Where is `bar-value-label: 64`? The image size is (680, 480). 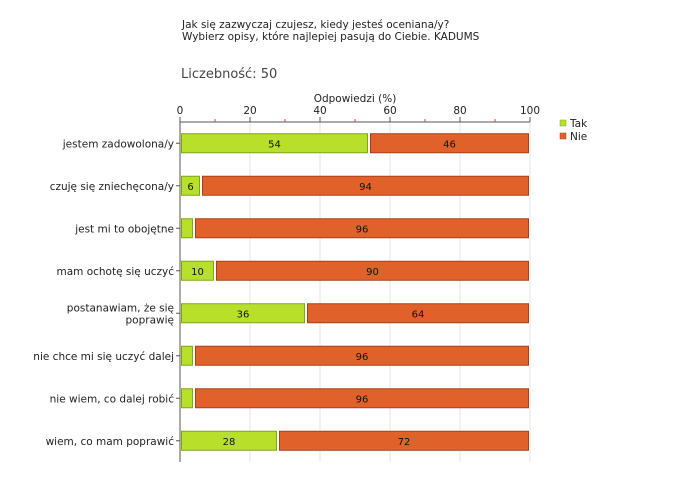 bar-value-label: 64 is located at coordinates (418, 314).